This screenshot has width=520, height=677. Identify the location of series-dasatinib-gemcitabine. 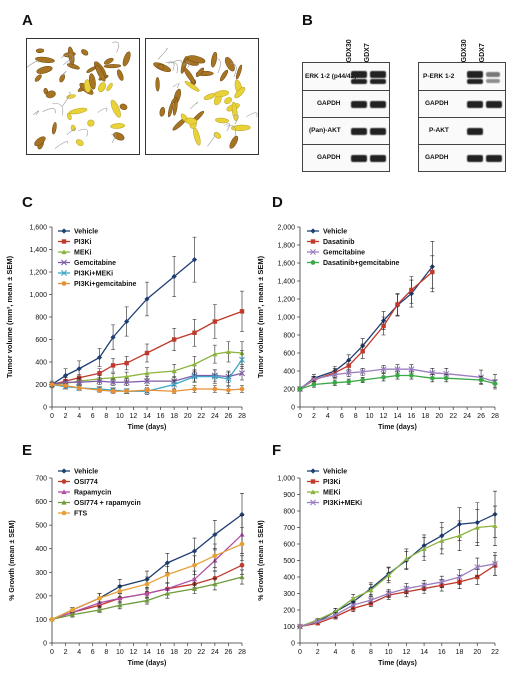
(397, 381).